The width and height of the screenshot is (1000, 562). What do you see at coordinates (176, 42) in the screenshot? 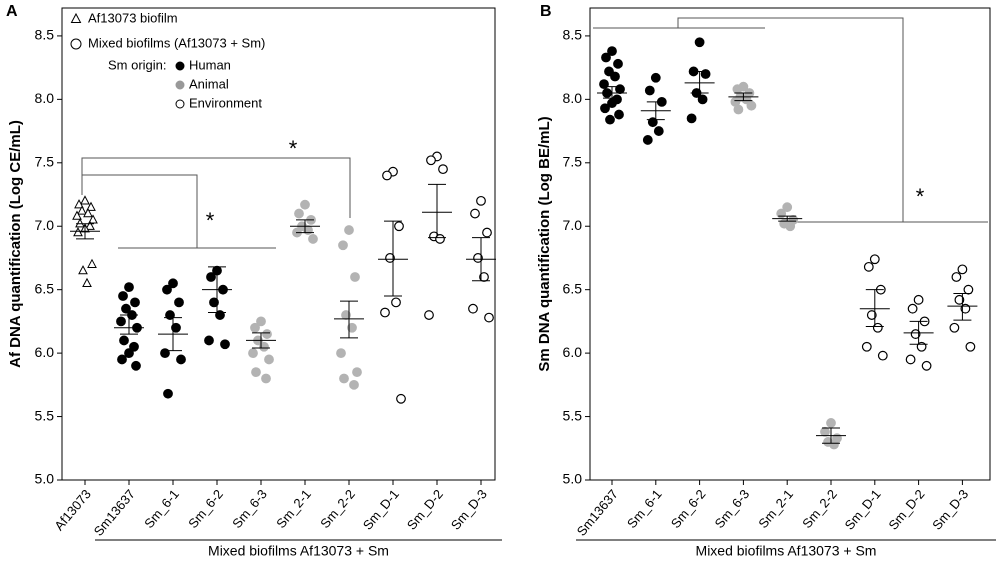
I see `legend-label: Mixed biofilms (Af13073 + Sm)` at bounding box center [176, 42].